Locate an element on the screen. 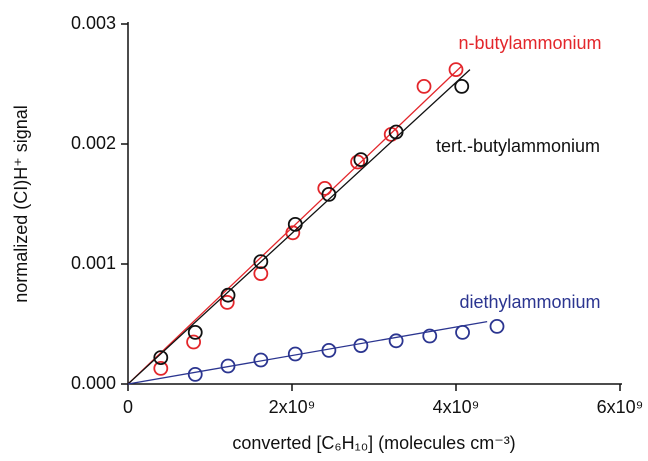  x-tick-label: 6x10⁹ is located at coordinates (620, 407).